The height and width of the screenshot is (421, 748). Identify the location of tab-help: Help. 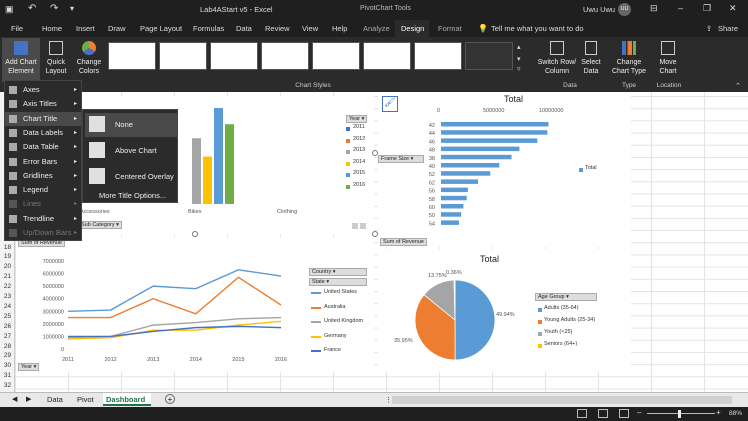
(340, 28).